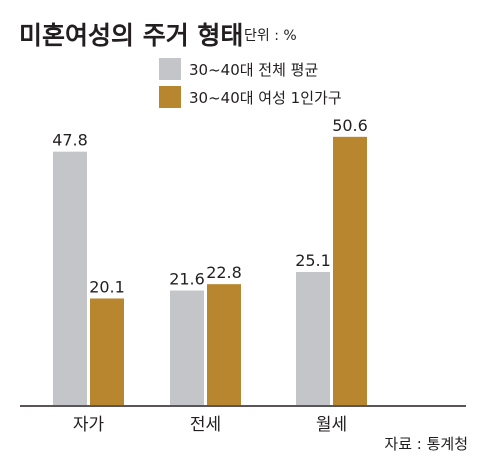 This screenshot has width=485, height=471. Describe the element at coordinates (187, 347) in the screenshot. I see `bar-전세-series-0` at that location.